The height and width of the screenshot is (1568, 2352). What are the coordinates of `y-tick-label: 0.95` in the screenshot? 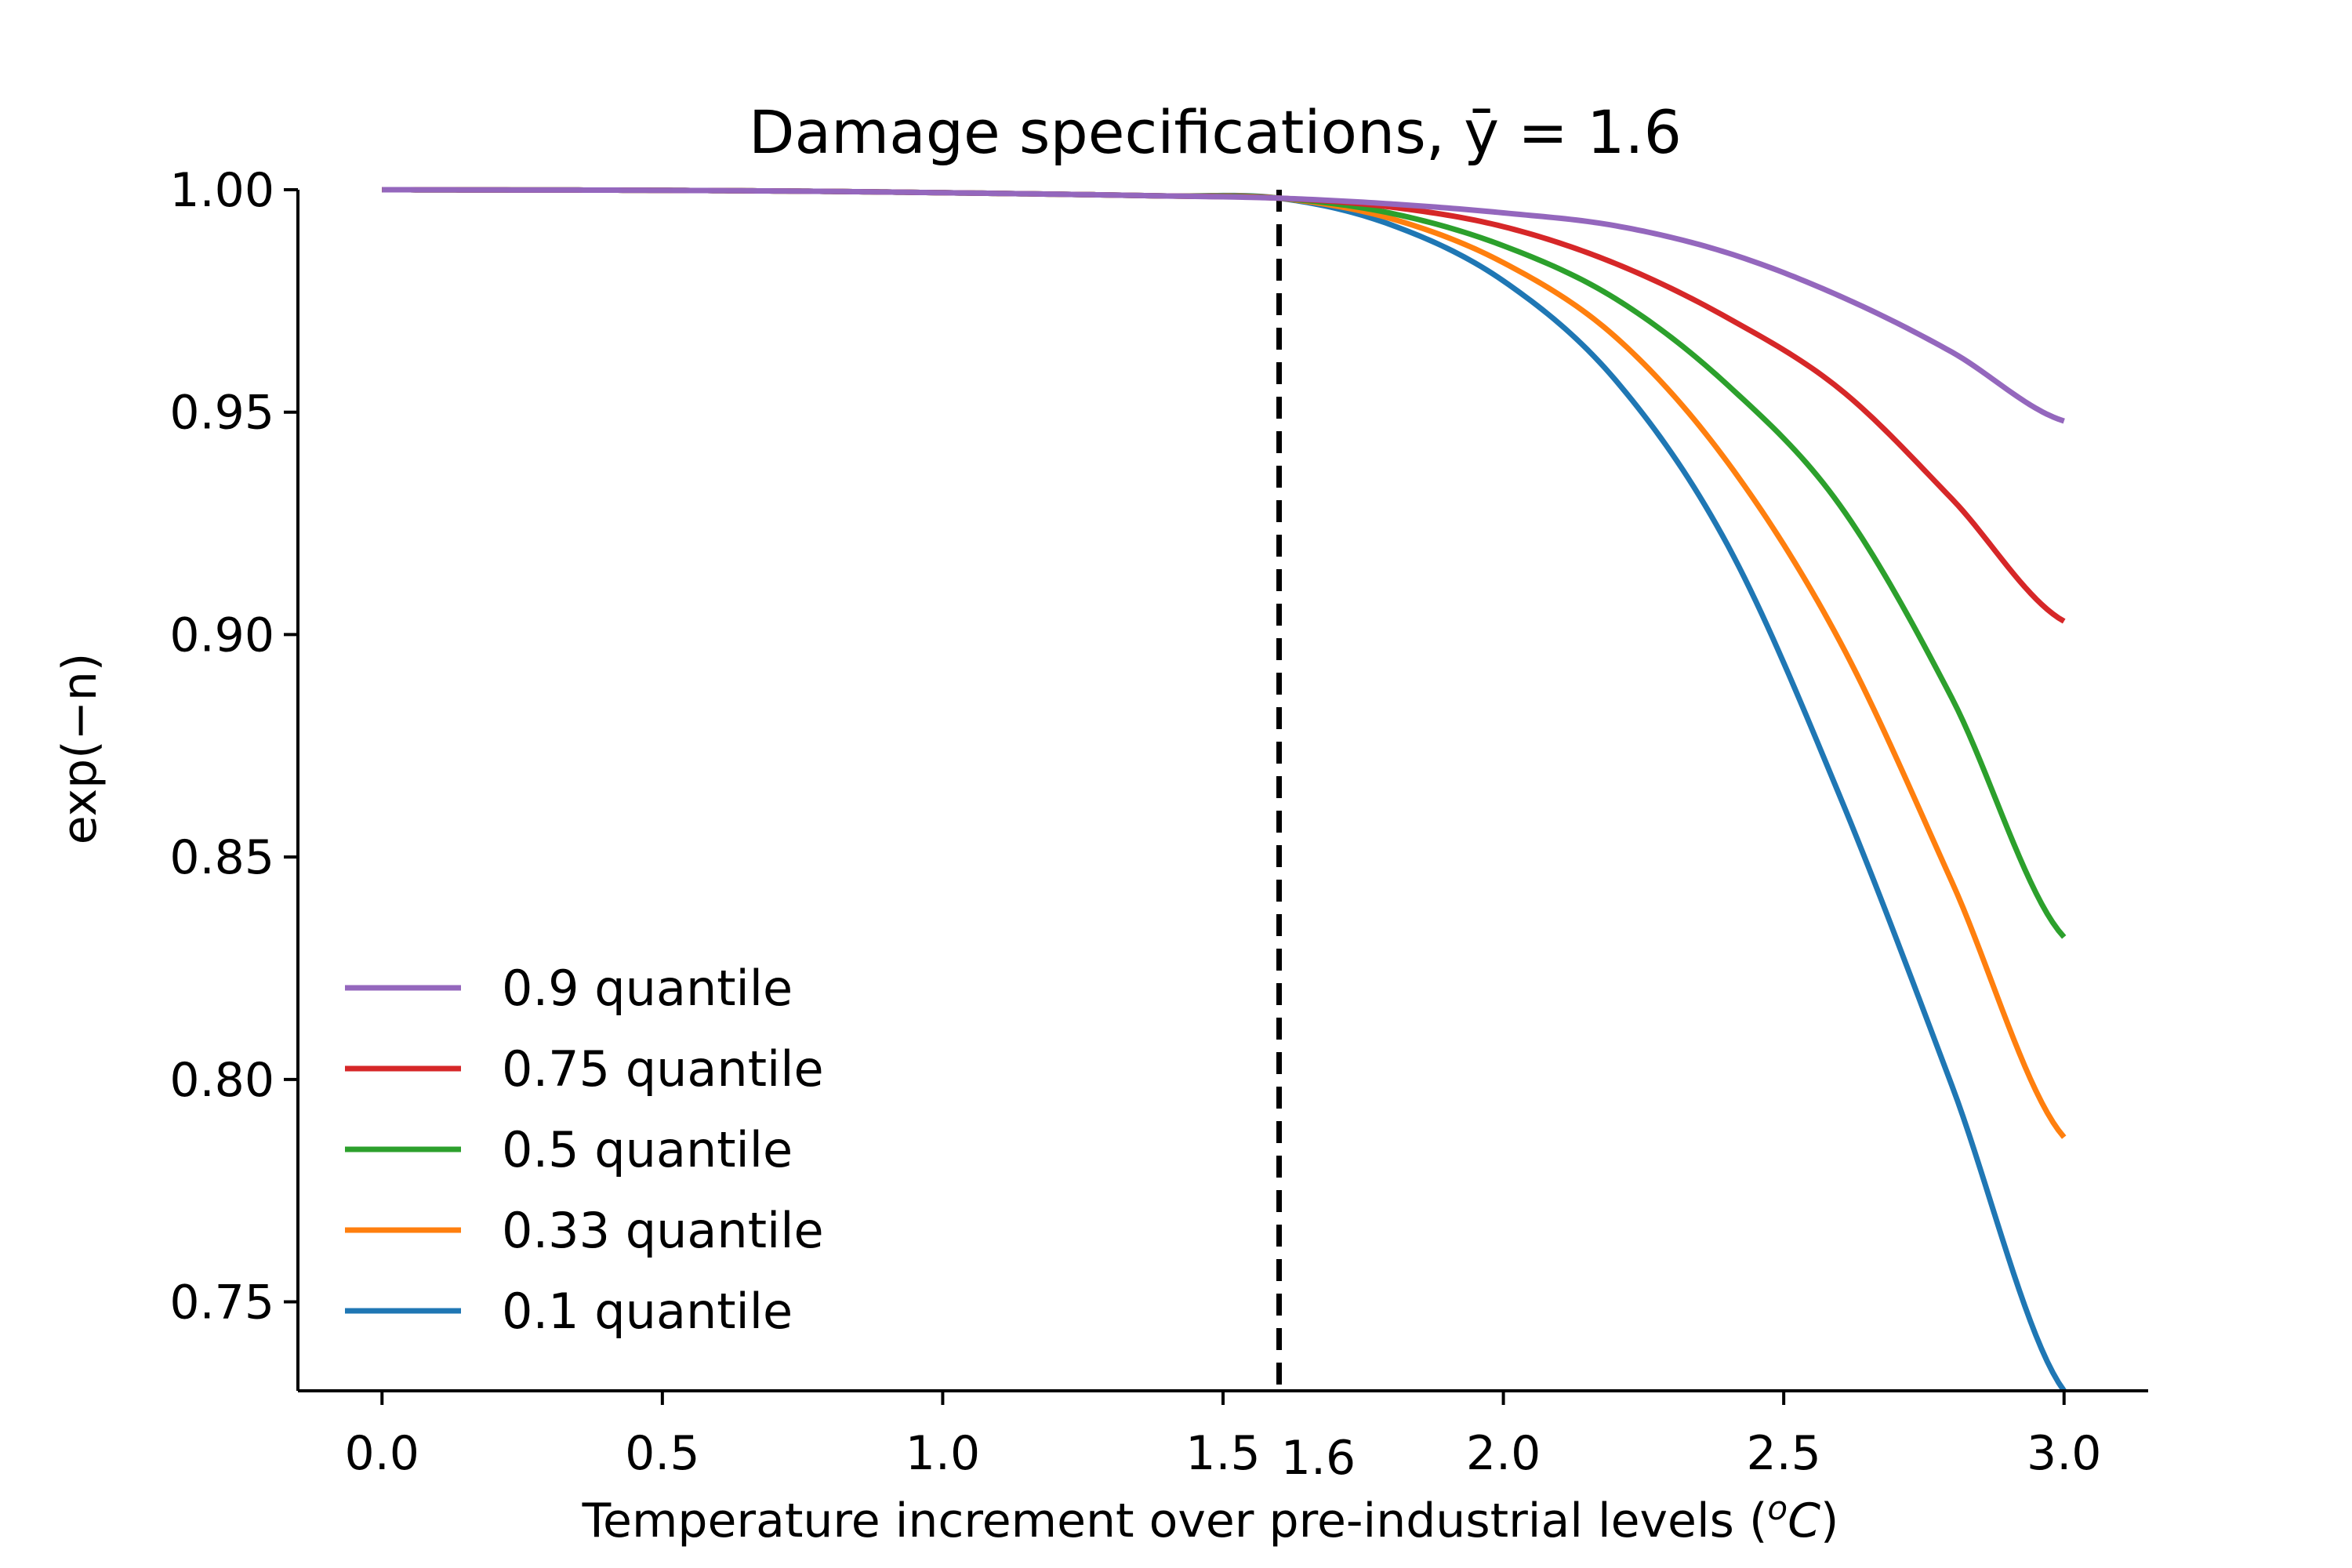 It's located at (221, 413).